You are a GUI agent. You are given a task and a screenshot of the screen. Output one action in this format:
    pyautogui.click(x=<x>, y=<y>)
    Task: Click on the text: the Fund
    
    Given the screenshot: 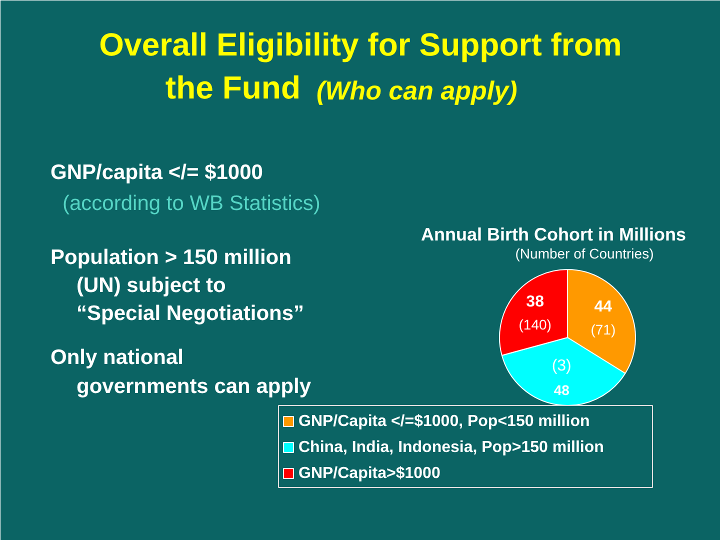 What is the action you would take?
    pyautogui.click(x=232, y=88)
    